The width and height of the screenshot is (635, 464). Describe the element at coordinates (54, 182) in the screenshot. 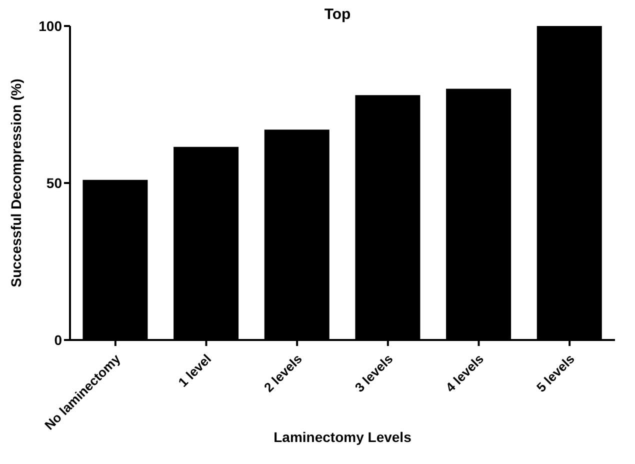

I see `y-tick-label: 50` at that location.